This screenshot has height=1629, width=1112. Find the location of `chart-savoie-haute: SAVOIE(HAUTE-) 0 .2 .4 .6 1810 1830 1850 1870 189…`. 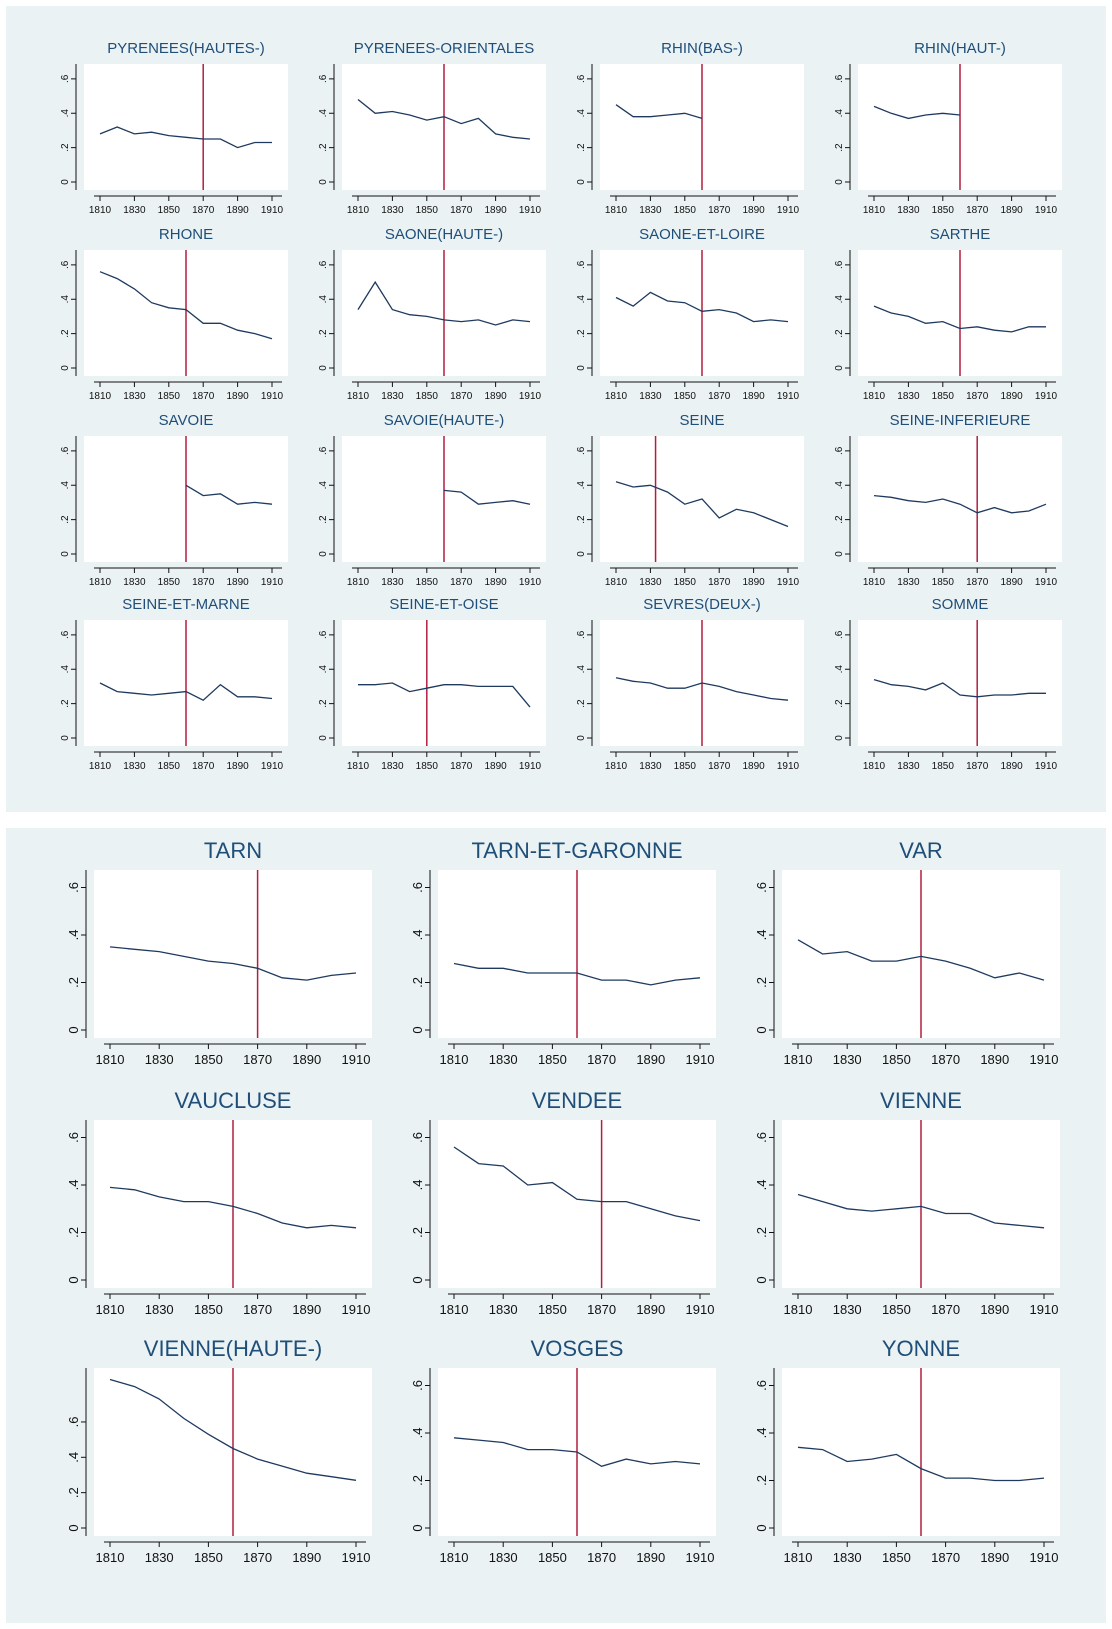

chart-savoie-haute: SAVOIE(HAUTE-) 0 .2 .4 .6 1810 1830 1850 1870 189… is located at coordinates (432, 500).